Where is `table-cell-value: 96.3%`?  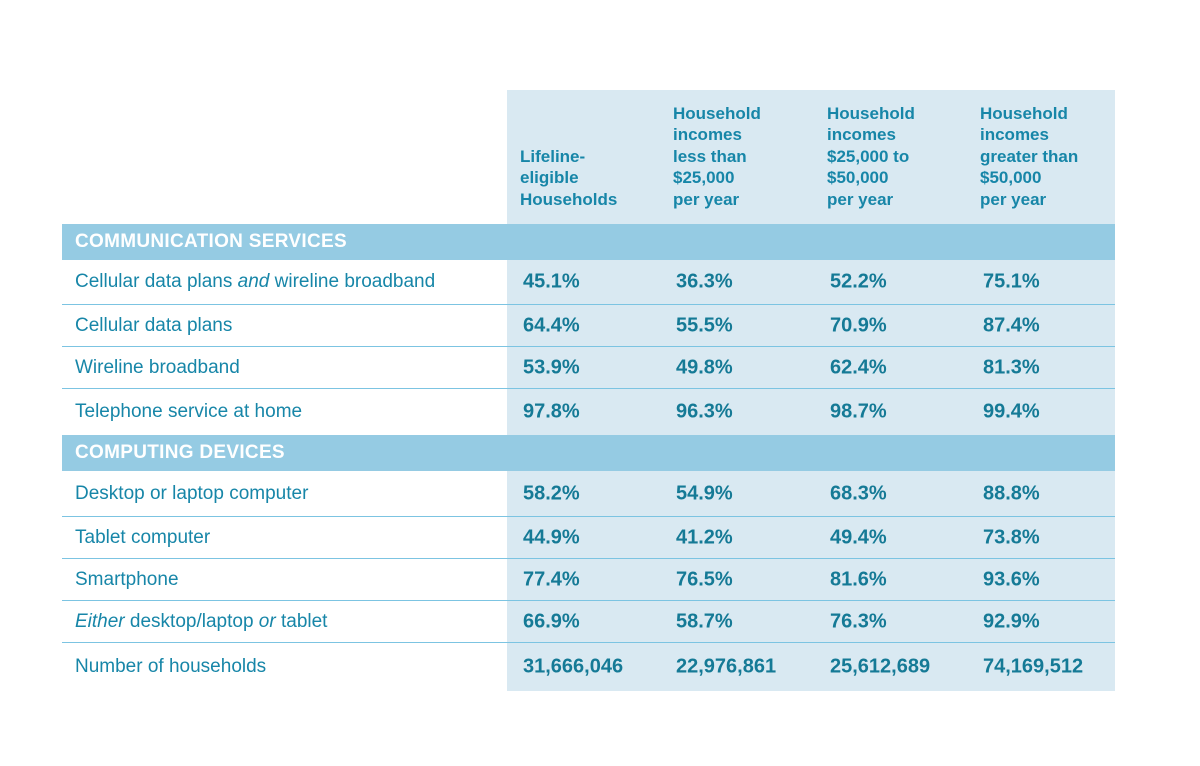
table-cell-value: 96.3% is located at coordinates (704, 411).